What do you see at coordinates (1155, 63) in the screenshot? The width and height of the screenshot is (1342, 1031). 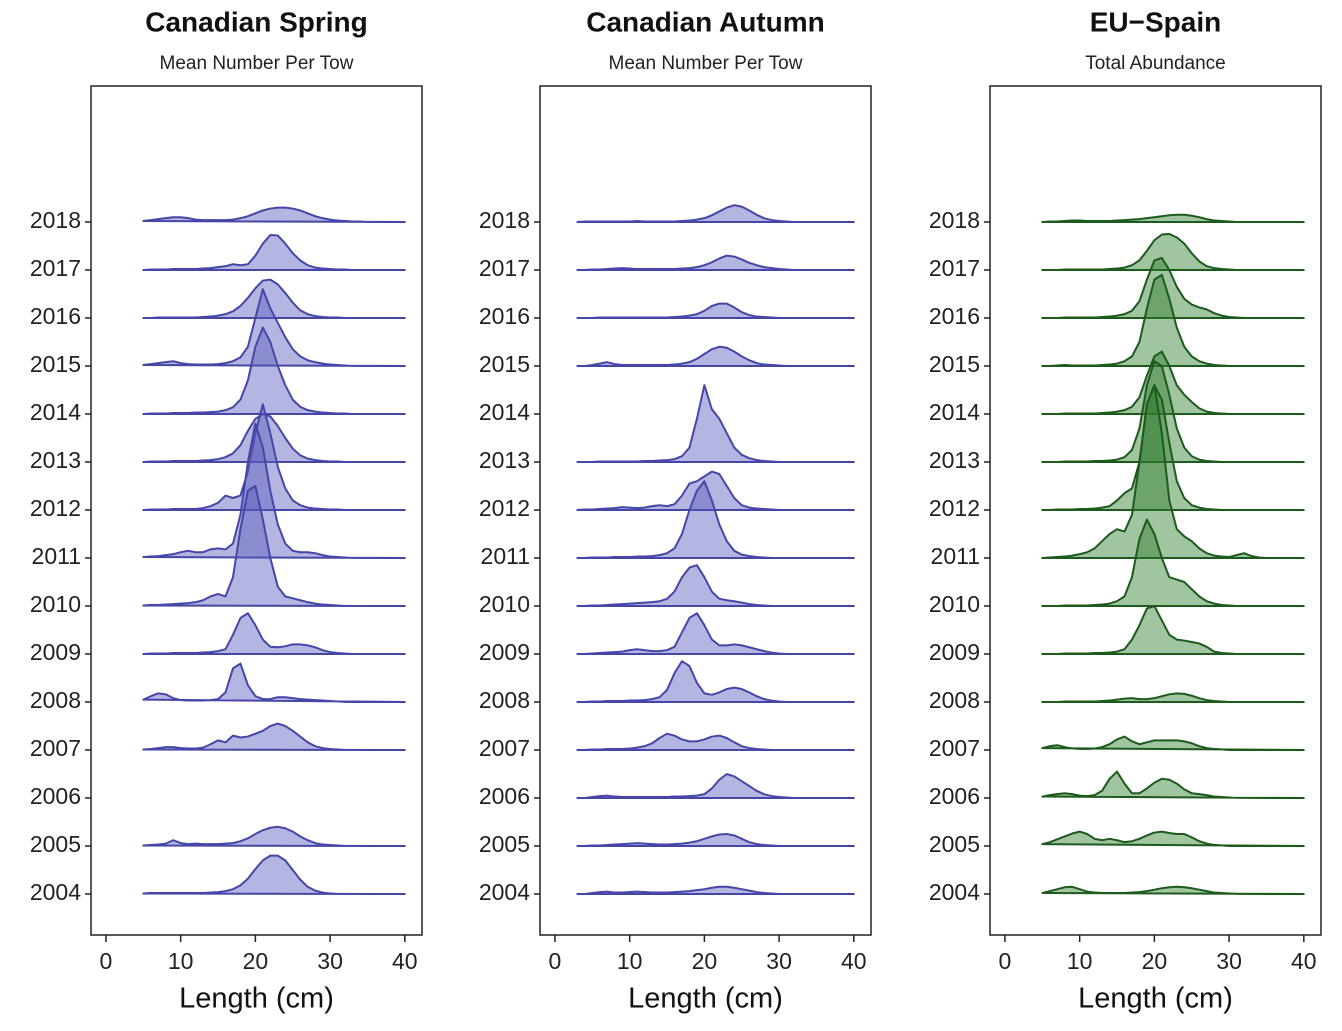 I see `panel-subtitle: Total Abundance` at bounding box center [1155, 63].